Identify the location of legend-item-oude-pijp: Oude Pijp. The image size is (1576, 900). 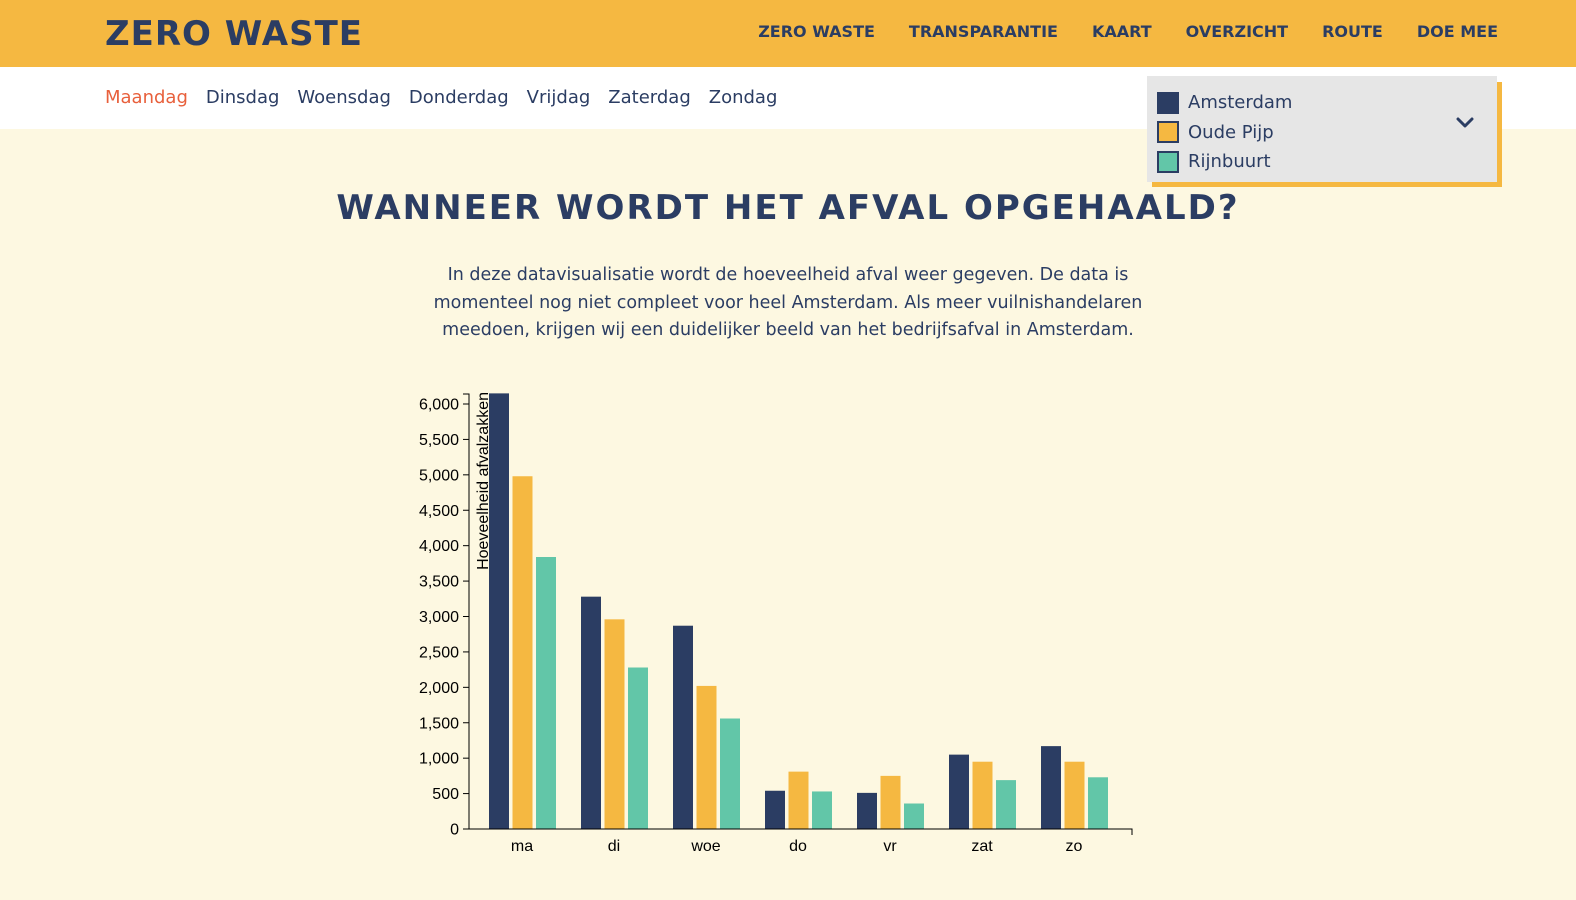
(1322, 133).